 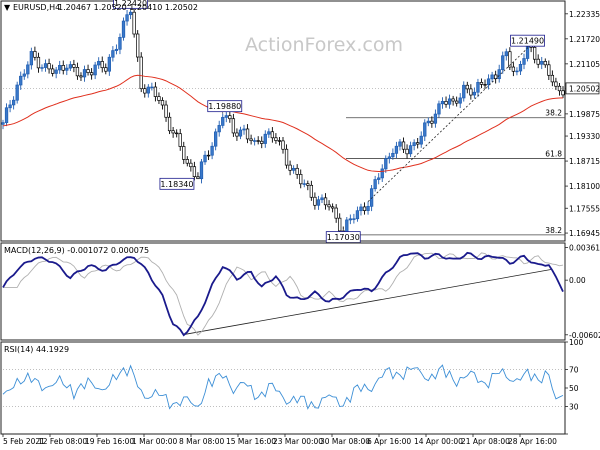 I want to click on macd-axis-label: 0.00, so click(x=577, y=280).